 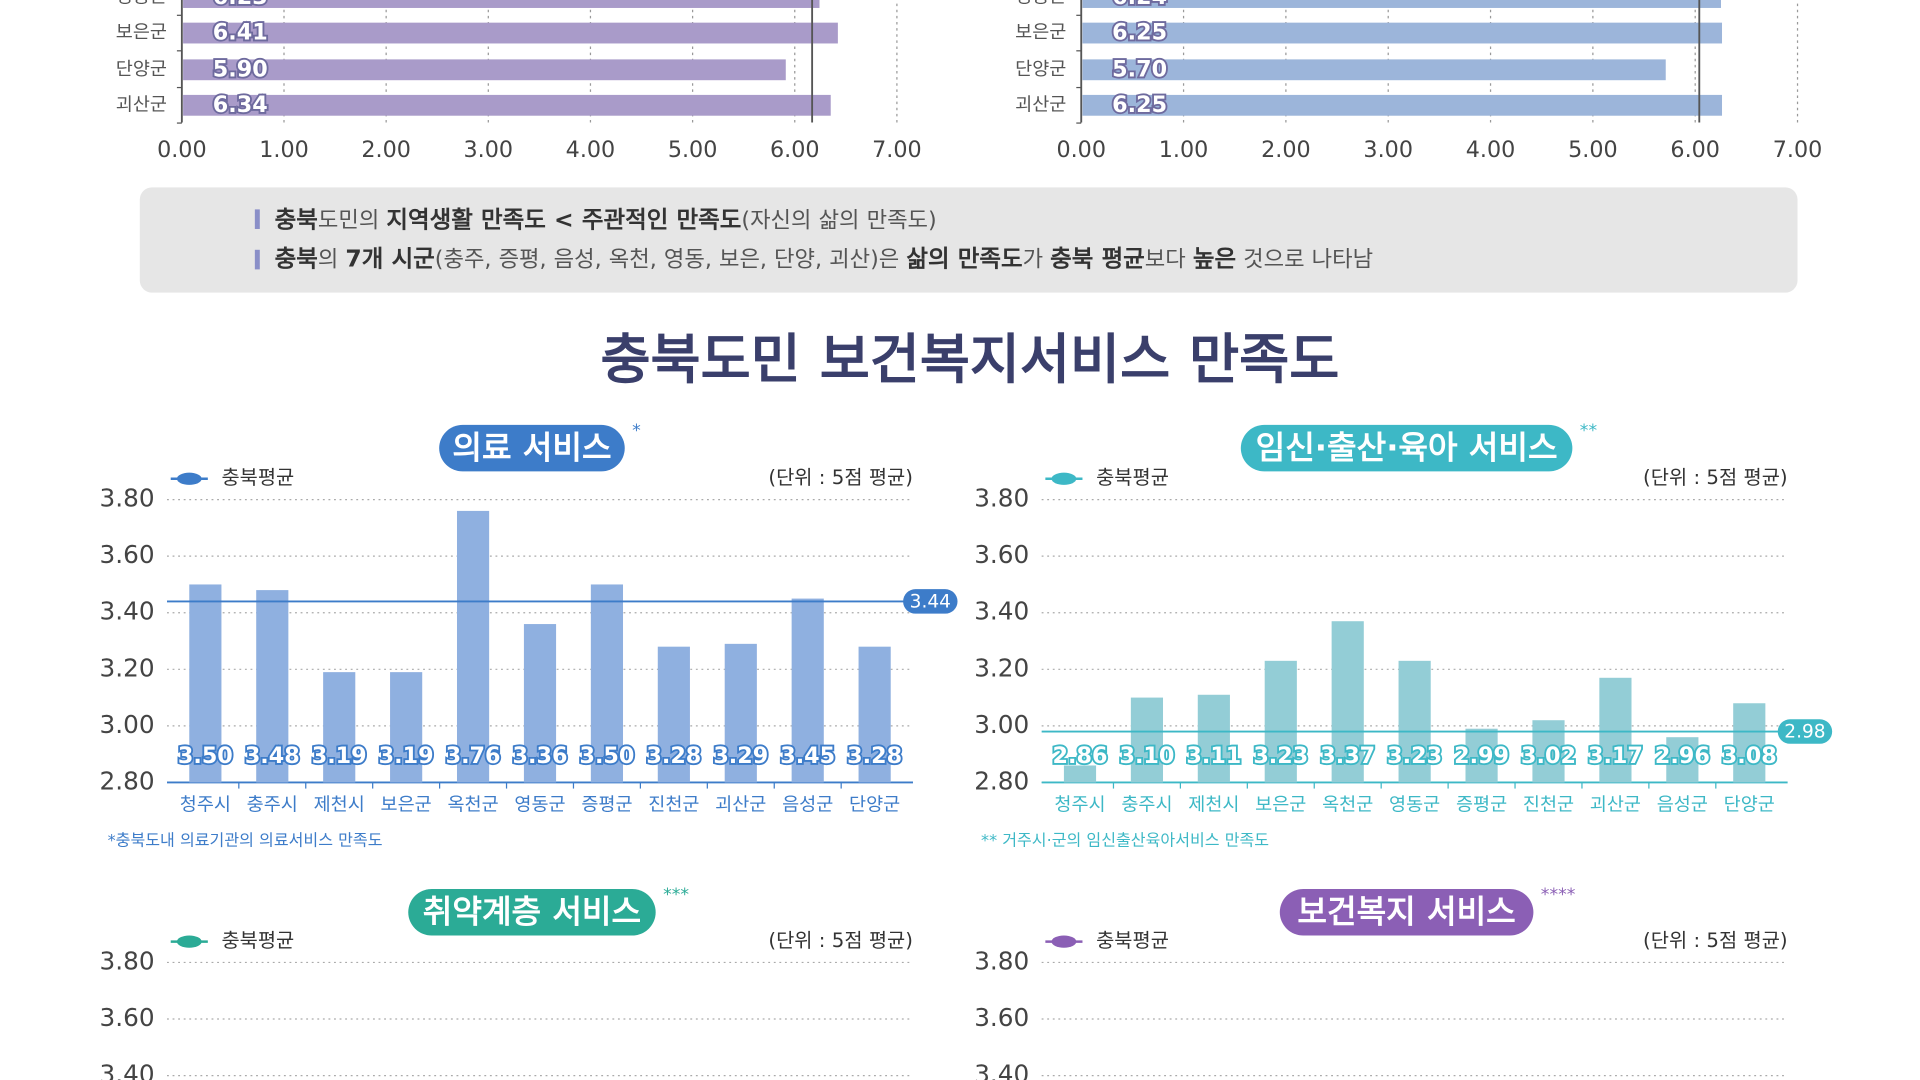 What do you see at coordinates (240, 33) in the screenshot?
I see `value-label: 6.41` at bounding box center [240, 33].